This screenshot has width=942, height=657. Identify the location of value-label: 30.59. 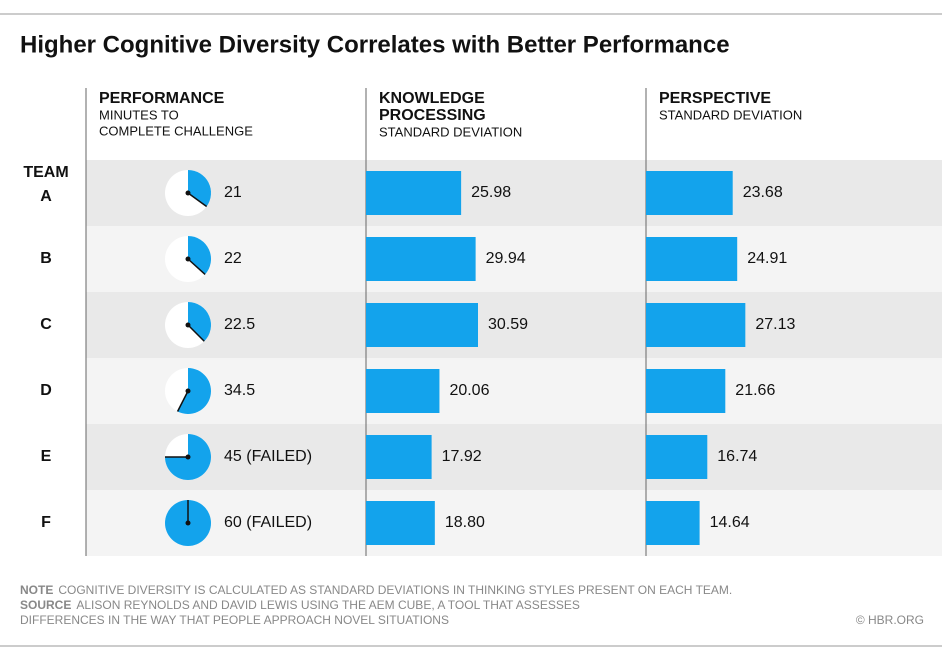
(508, 324).